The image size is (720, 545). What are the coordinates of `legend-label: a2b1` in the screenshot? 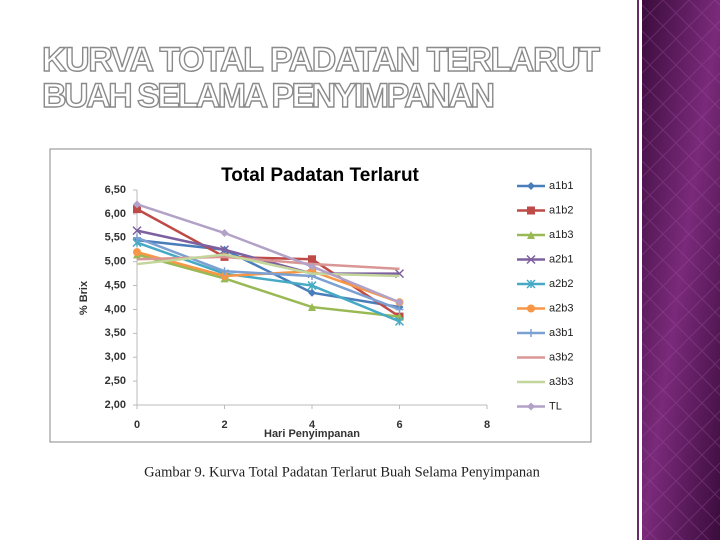 It's located at (561, 259).